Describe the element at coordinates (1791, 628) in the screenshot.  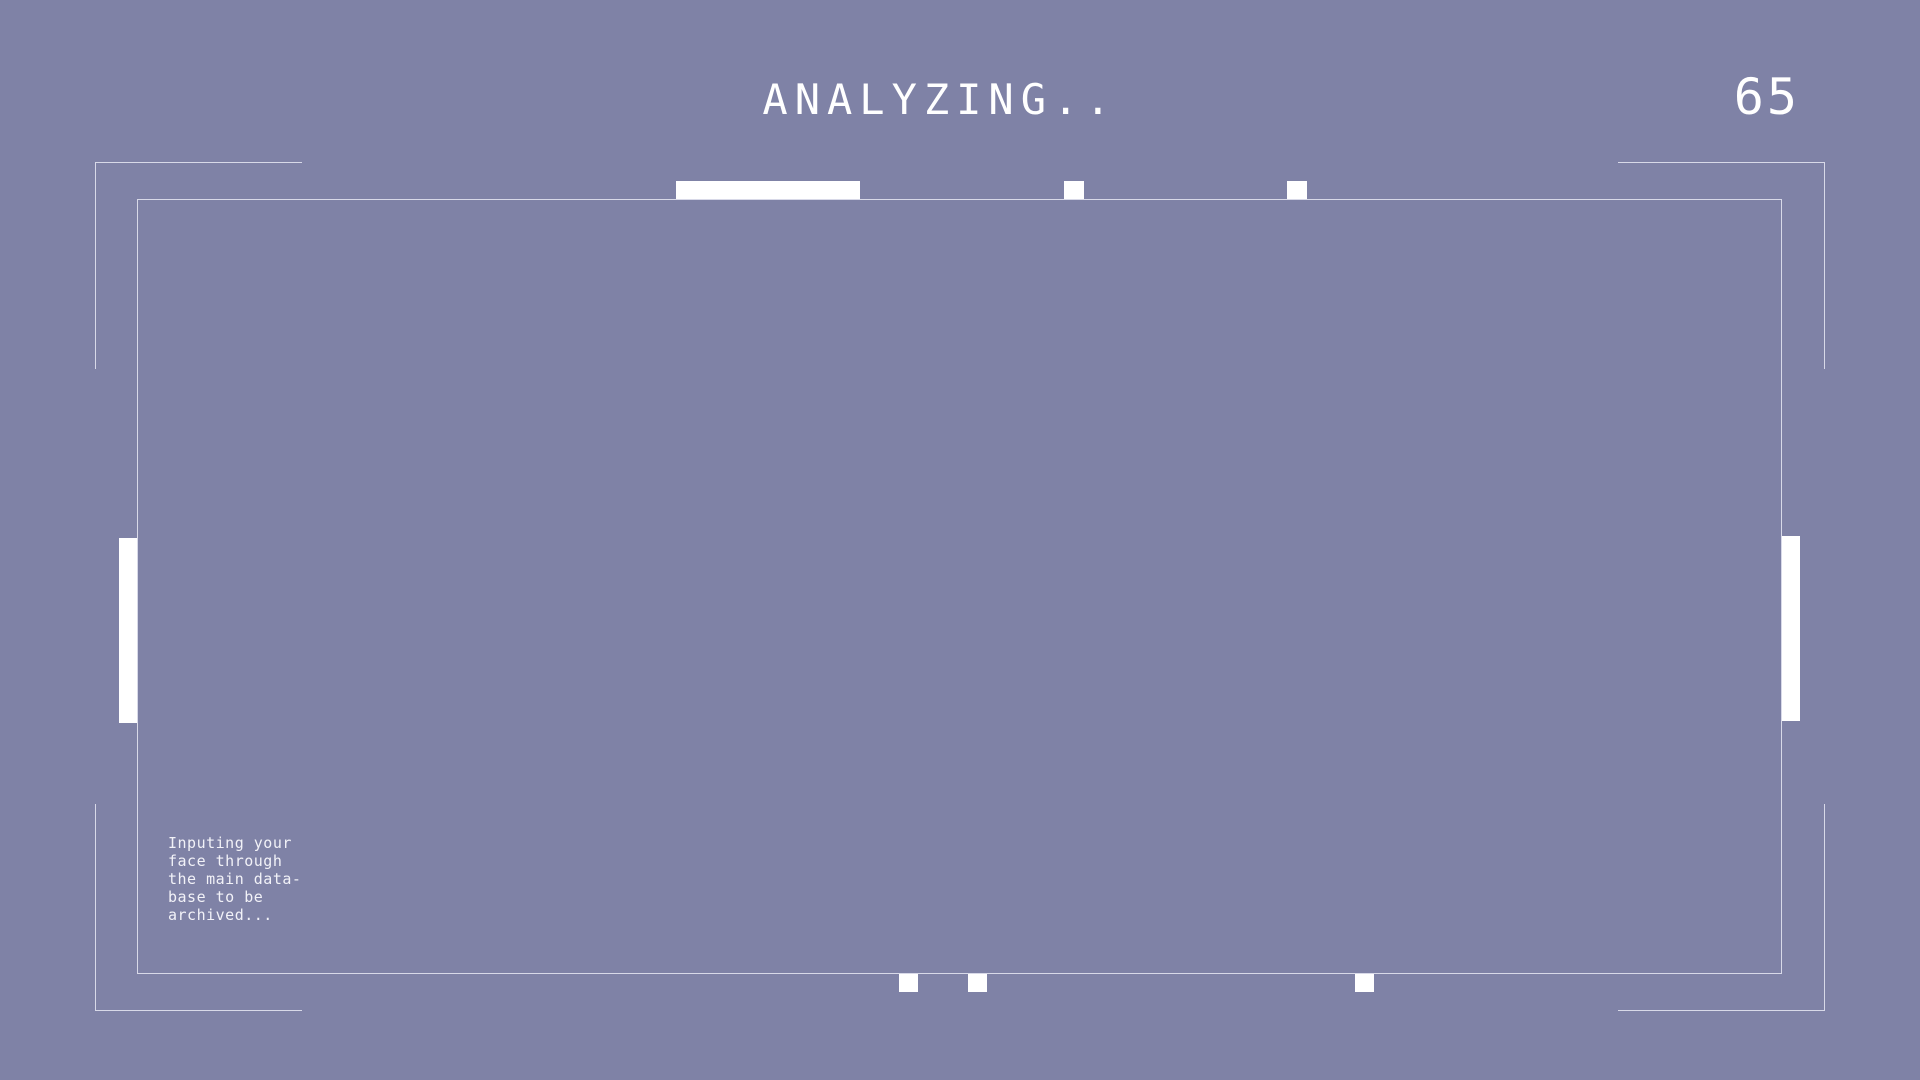
I see `right-side-tick` at that location.